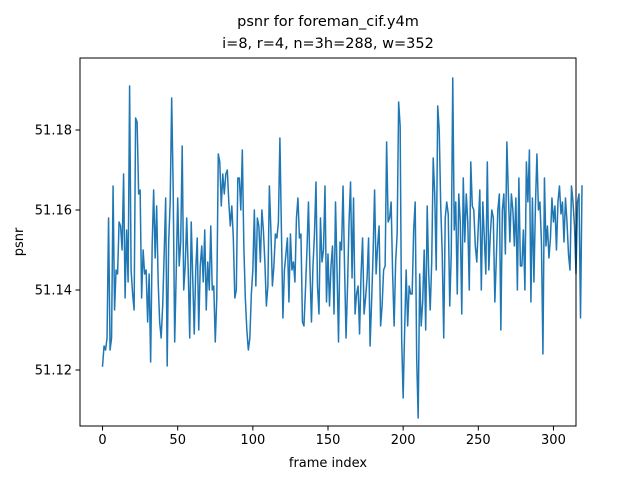  Describe the element at coordinates (478, 440) in the screenshot. I see `x-tick-label: 250` at that location.